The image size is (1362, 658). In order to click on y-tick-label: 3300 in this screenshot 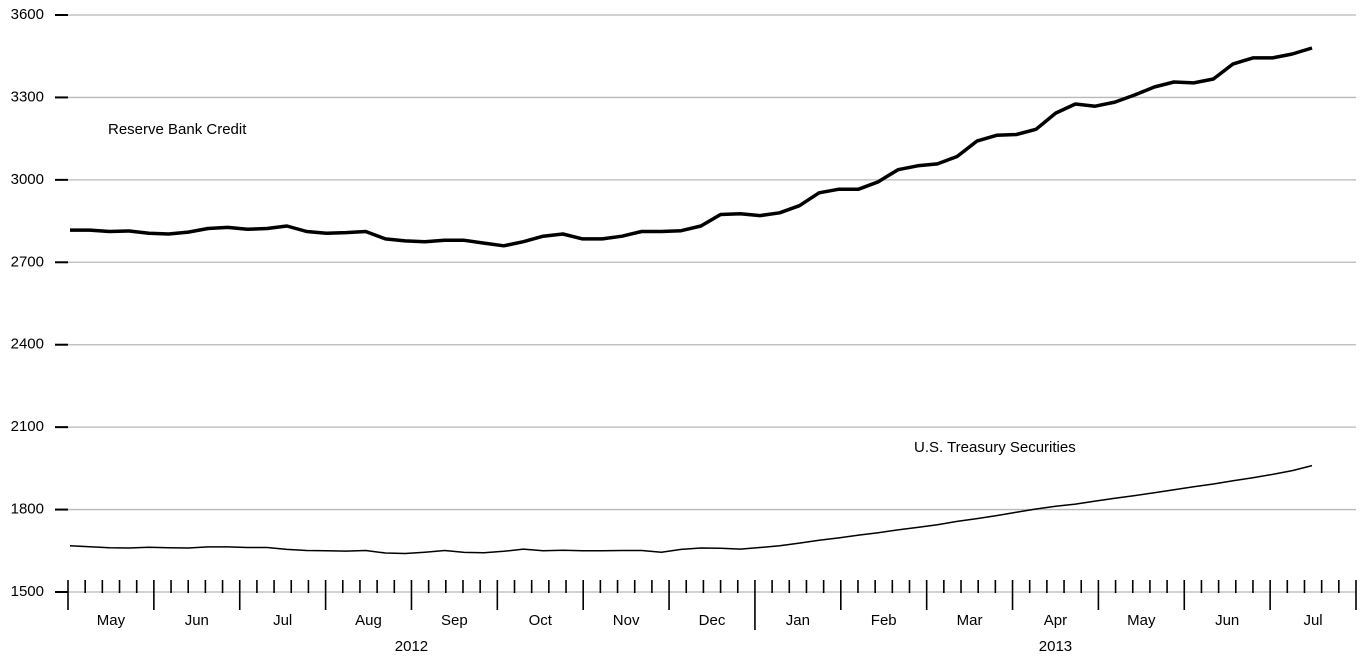, I will do `click(27, 96)`.